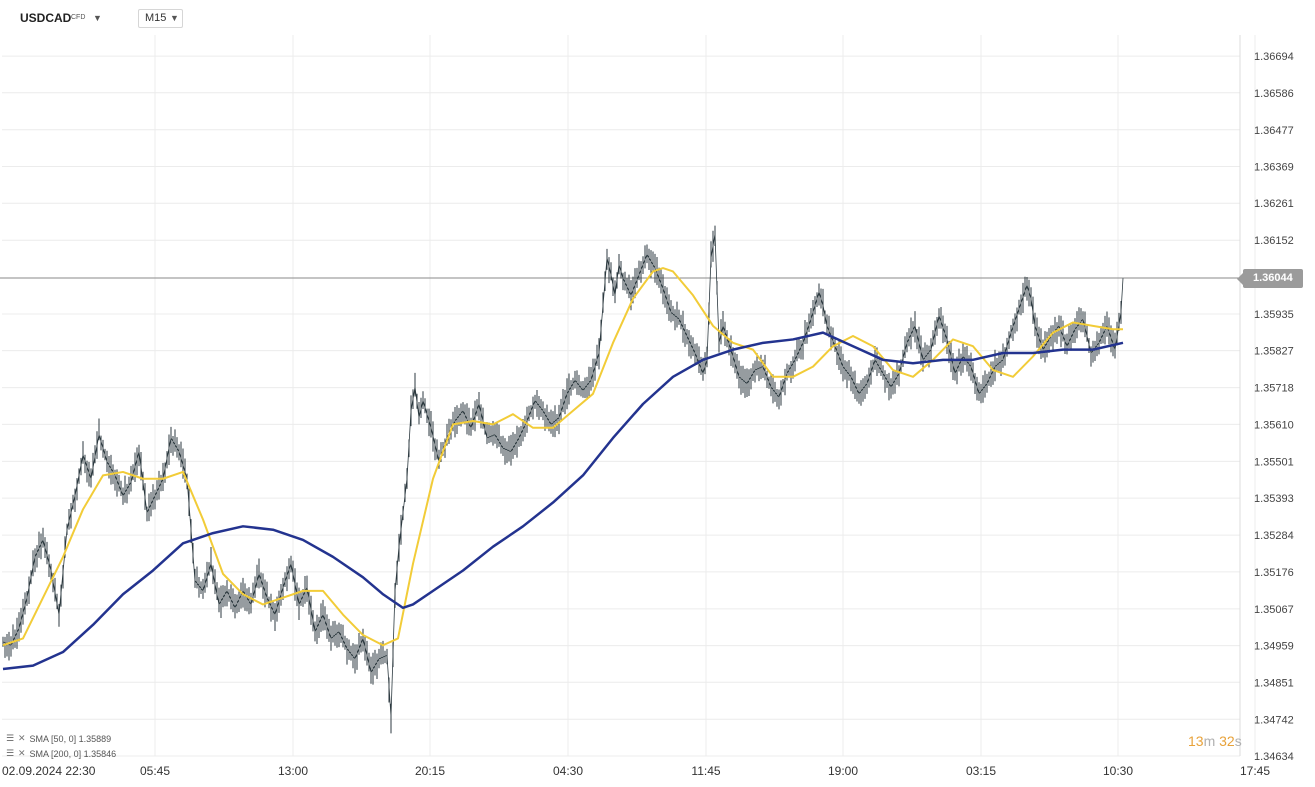 Image resolution: width=1315 pixels, height=787 pixels. I want to click on countdown-seconds-unit: s, so click(1238, 741).